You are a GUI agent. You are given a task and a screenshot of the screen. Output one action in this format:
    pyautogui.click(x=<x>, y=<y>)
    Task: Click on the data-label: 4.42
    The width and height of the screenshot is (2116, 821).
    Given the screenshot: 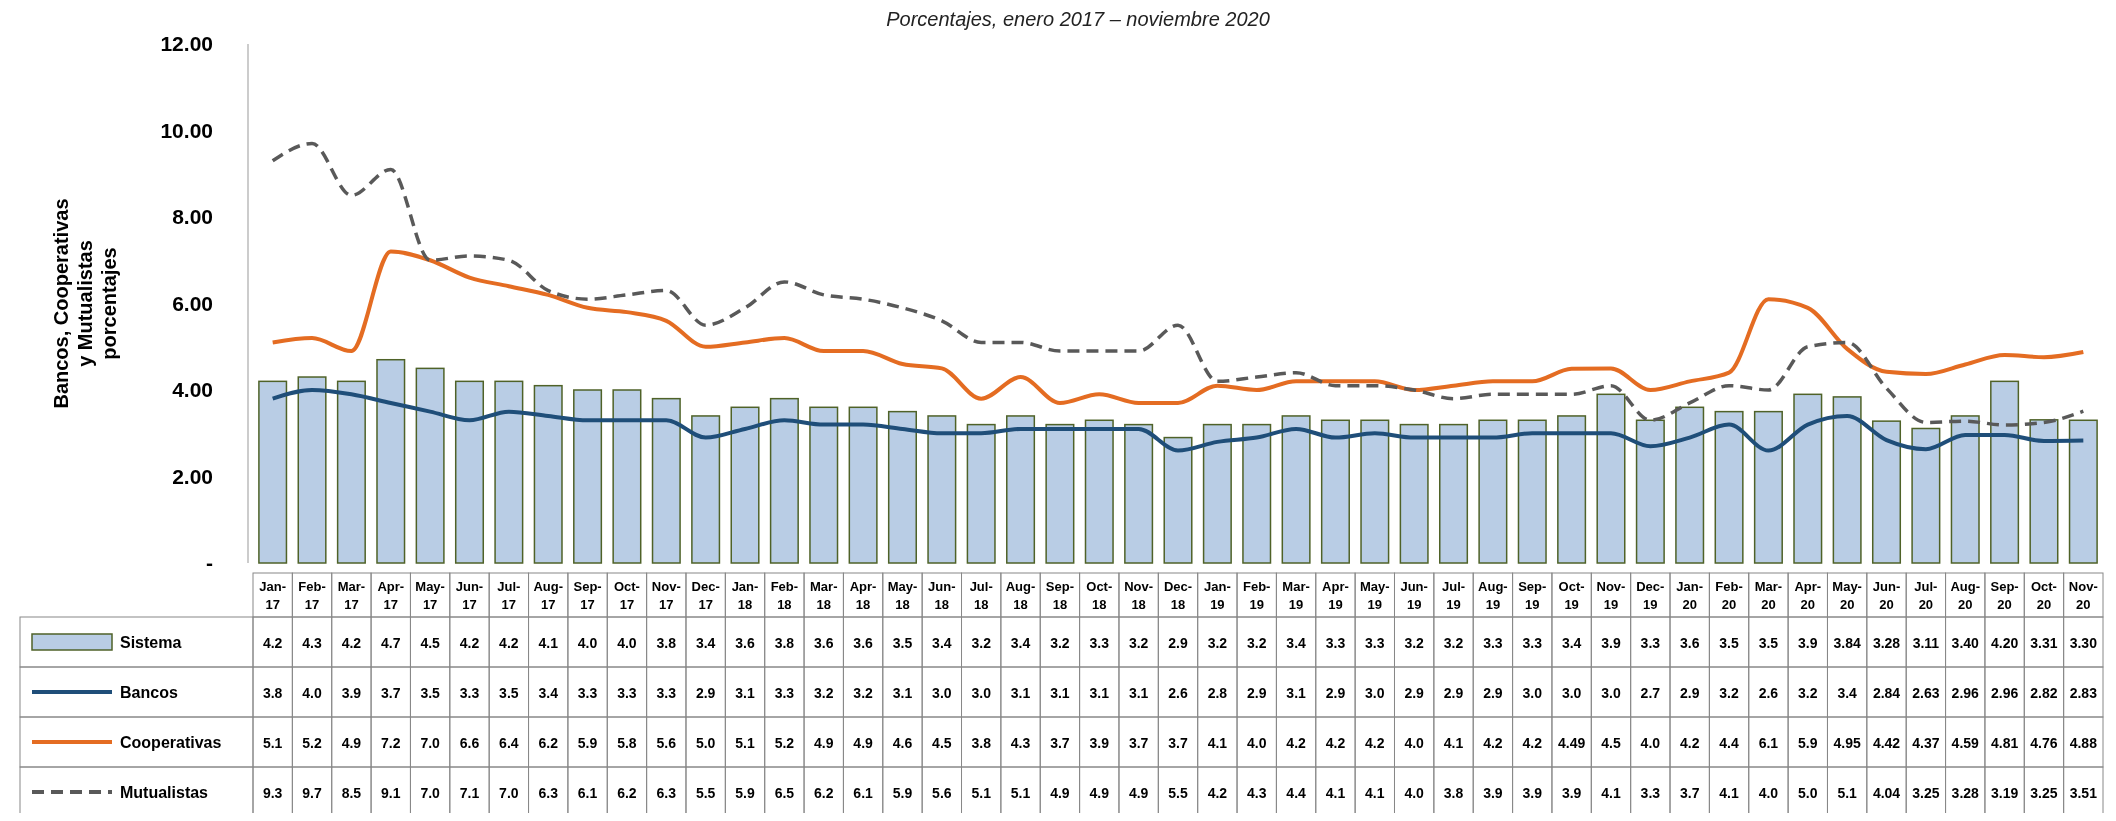 What is the action you would take?
    pyautogui.click(x=1886, y=743)
    